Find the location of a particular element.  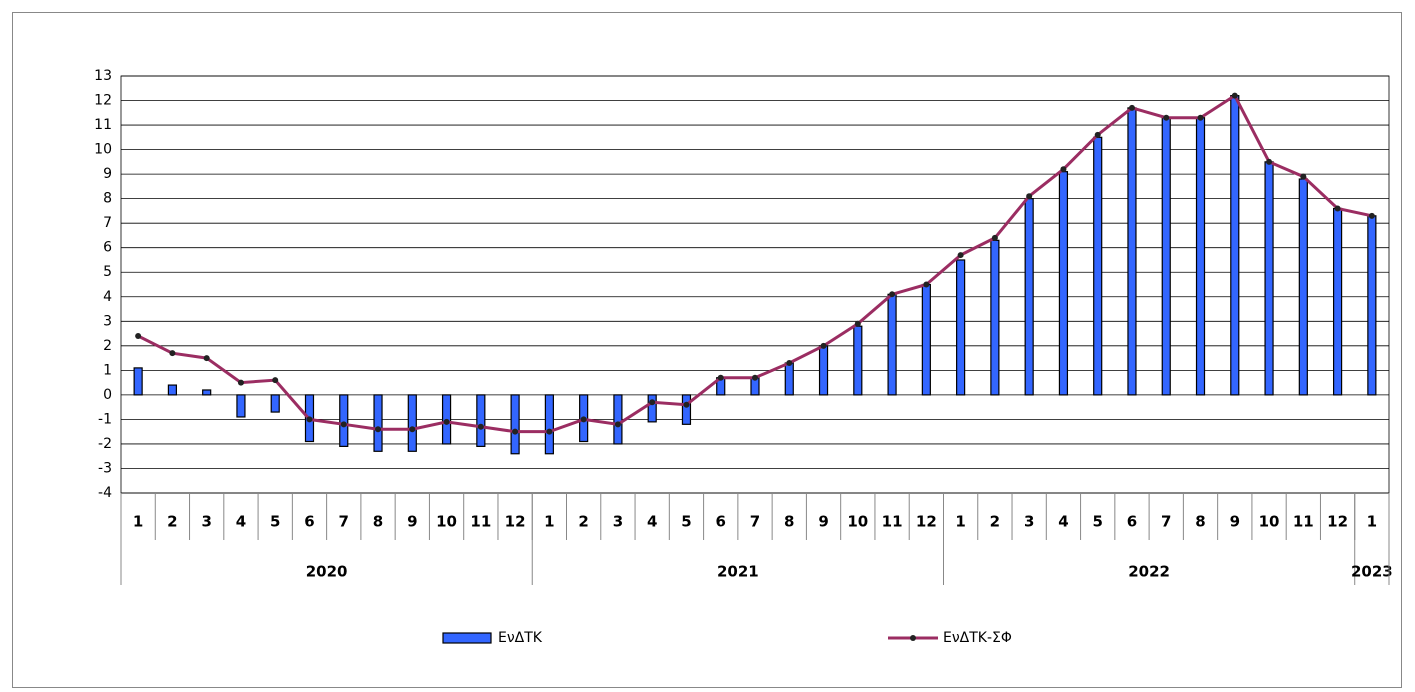

year-label: 2023 is located at coordinates (1372, 572).